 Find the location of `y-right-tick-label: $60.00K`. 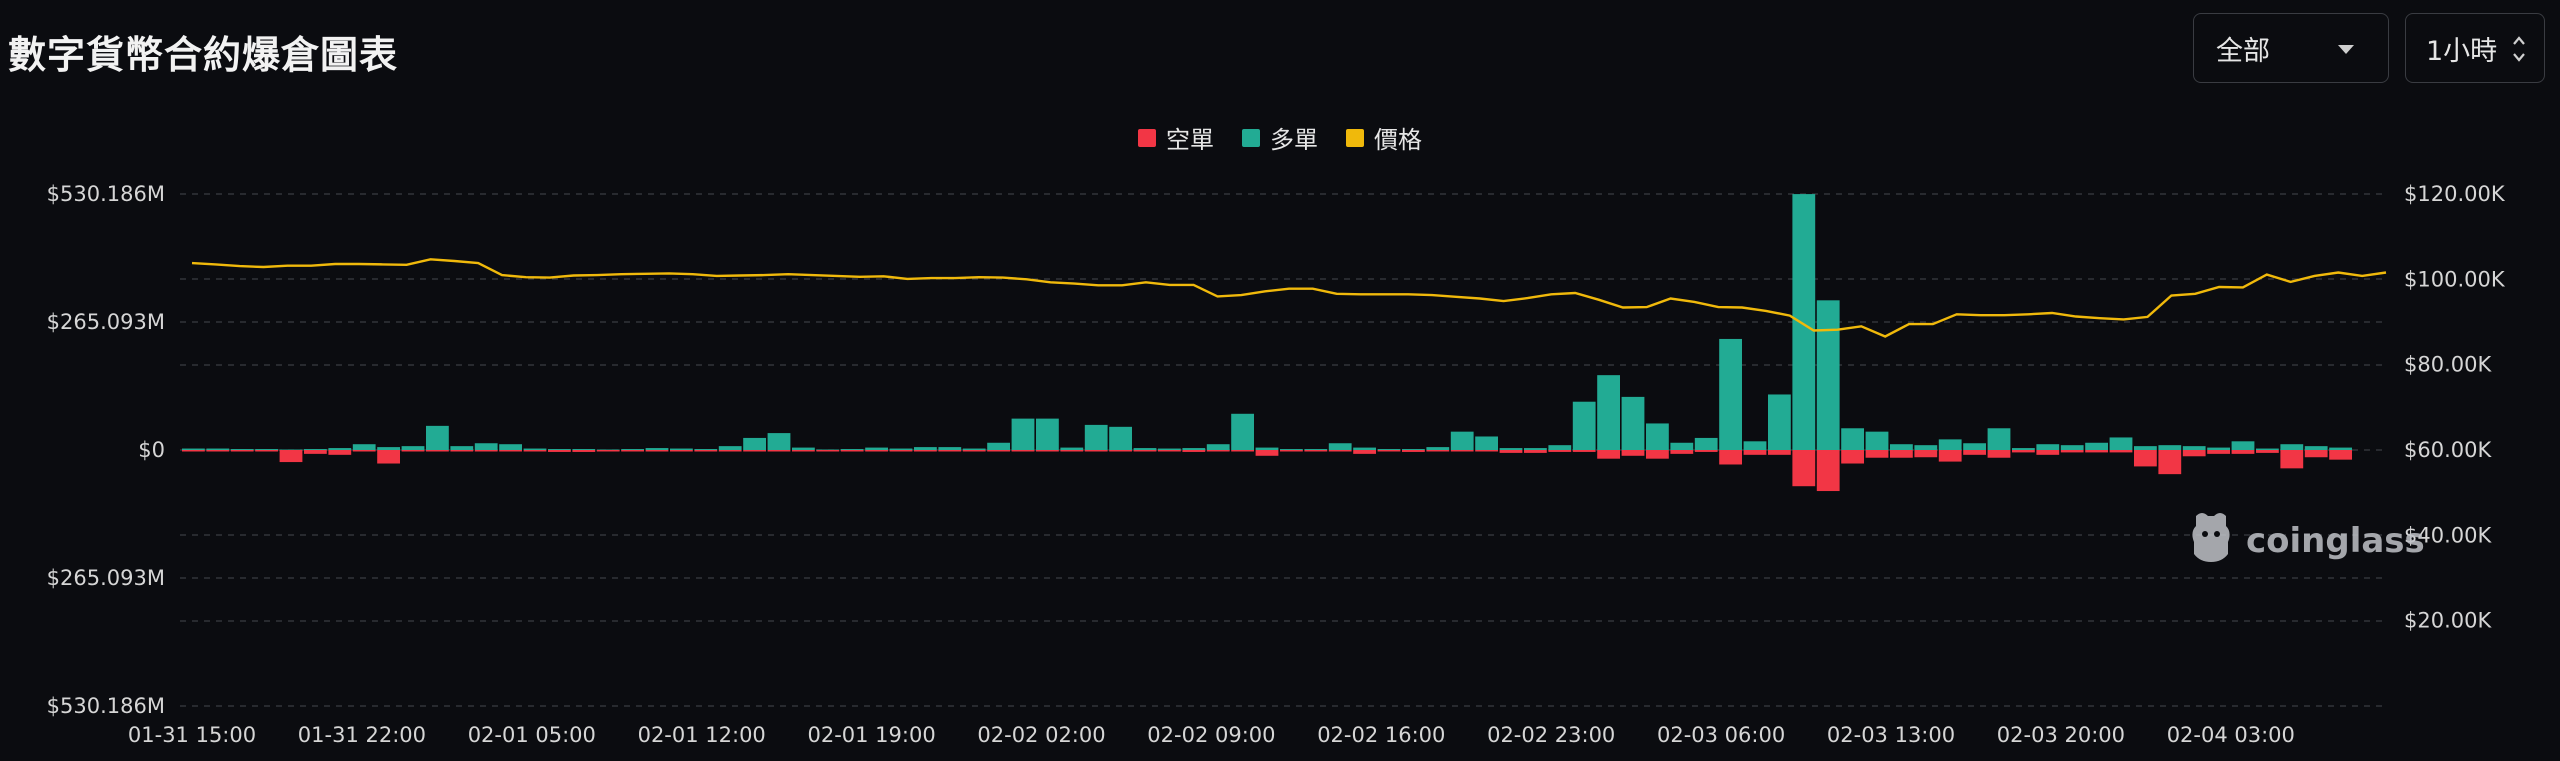

y-right-tick-label: $60.00K is located at coordinates (2448, 450).